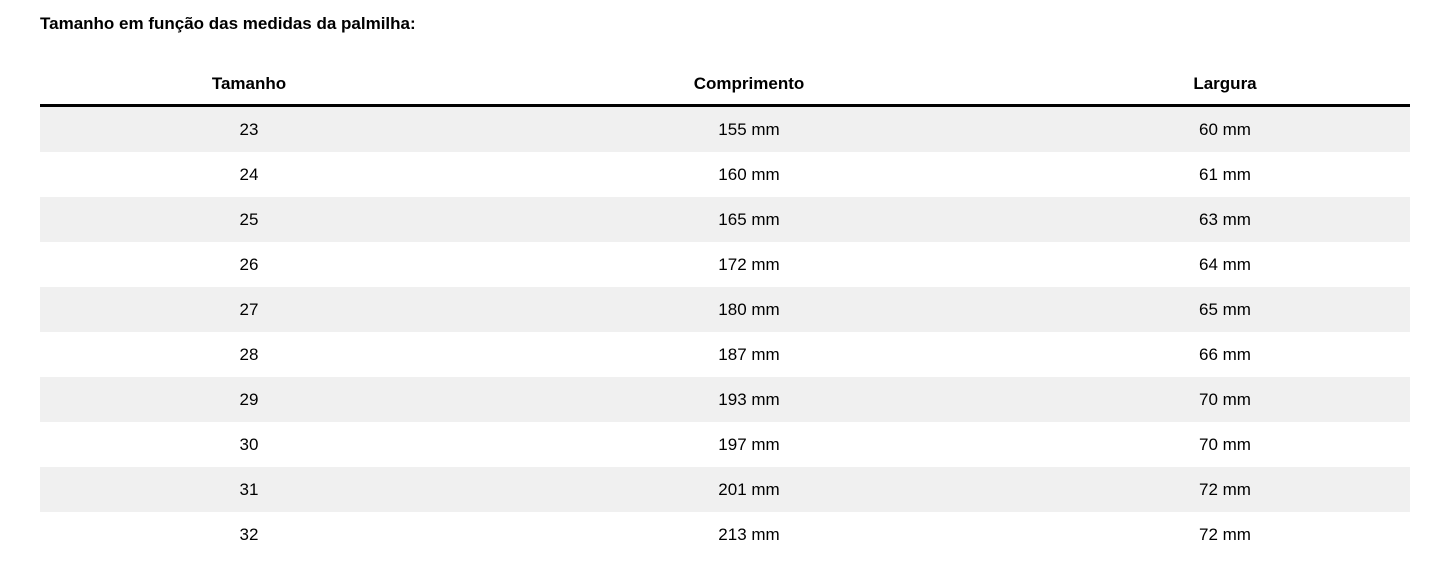 Image resolution: width=1445 pixels, height=567 pixels. I want to click on table-row: 23 155 mm 60 mm, so click(725, 128).